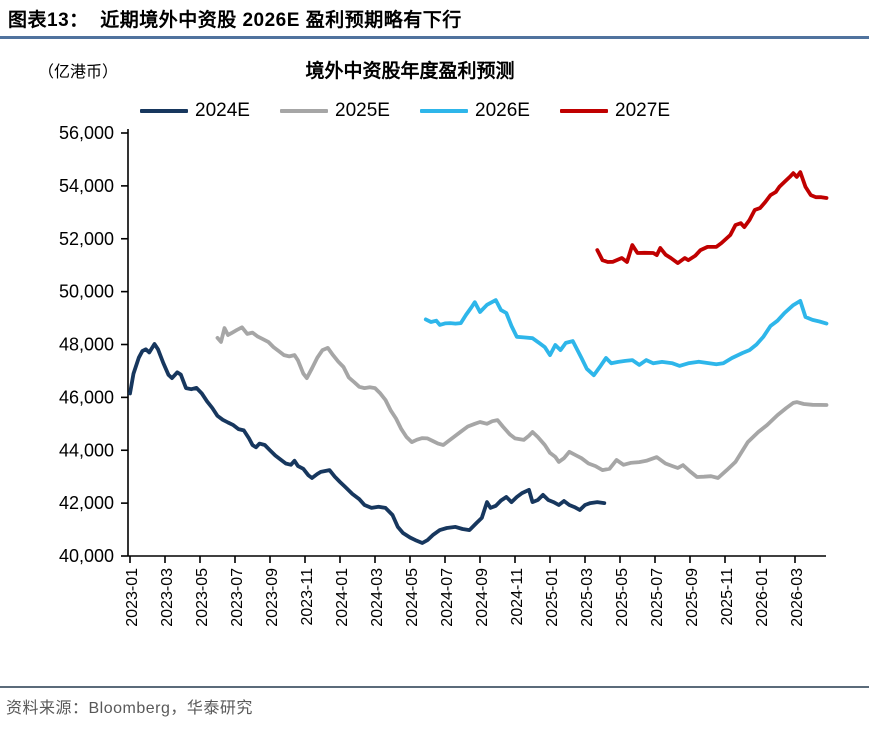 The height and width of the screenshot is (729, 869). What do you see at coordinates (377, 597) in the screenshot?
I see `x-tick-label: 2024-03` at bounding box center [377, 597].